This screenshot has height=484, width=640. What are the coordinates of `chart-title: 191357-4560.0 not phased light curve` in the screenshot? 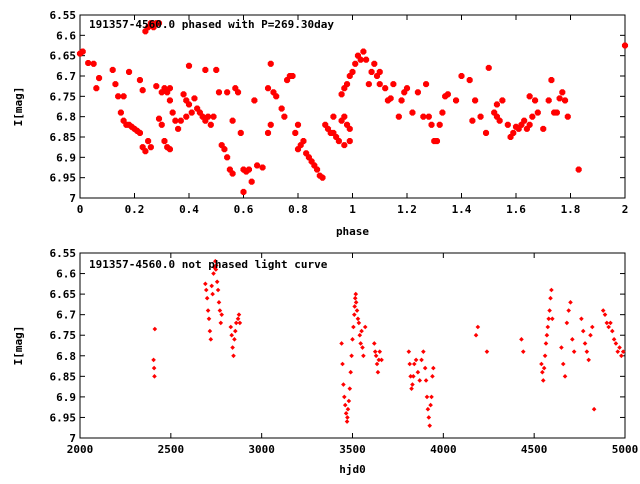 It's located at (208, 264).